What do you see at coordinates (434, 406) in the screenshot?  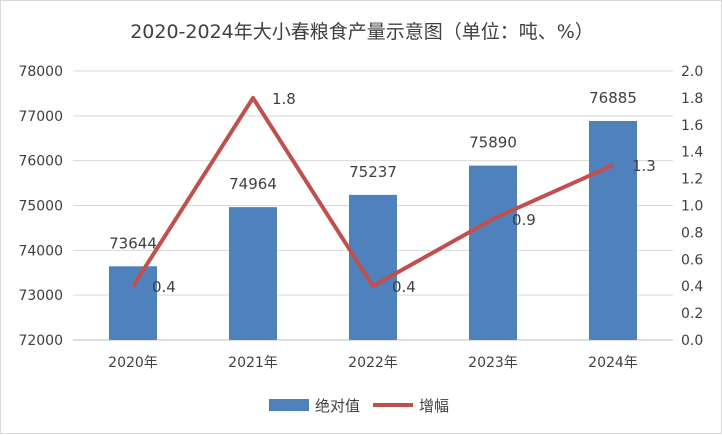 I see `legend-label-line: 增幅` at bounding box center [434, 406].